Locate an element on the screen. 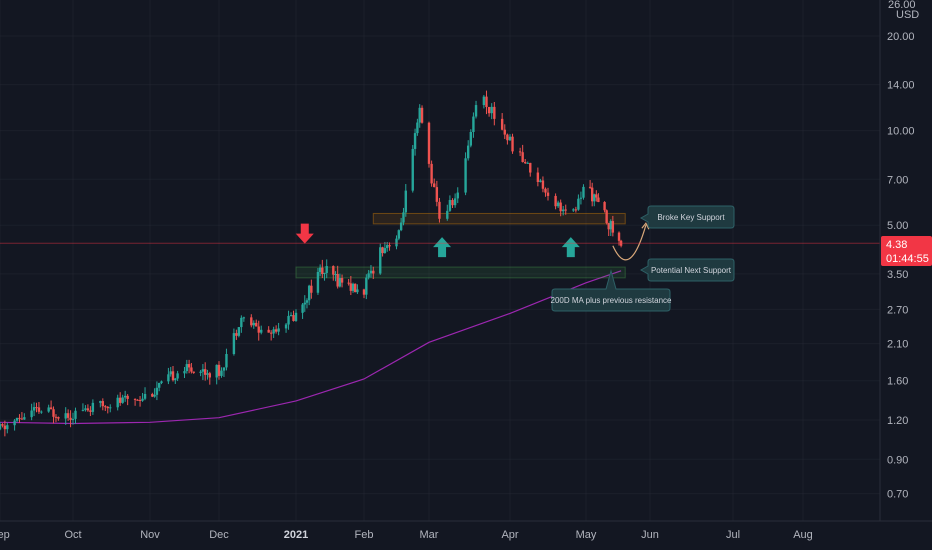 This screenshot has width=932, height=550. time-tick-label: Nov is located at coordinates (150, 535).